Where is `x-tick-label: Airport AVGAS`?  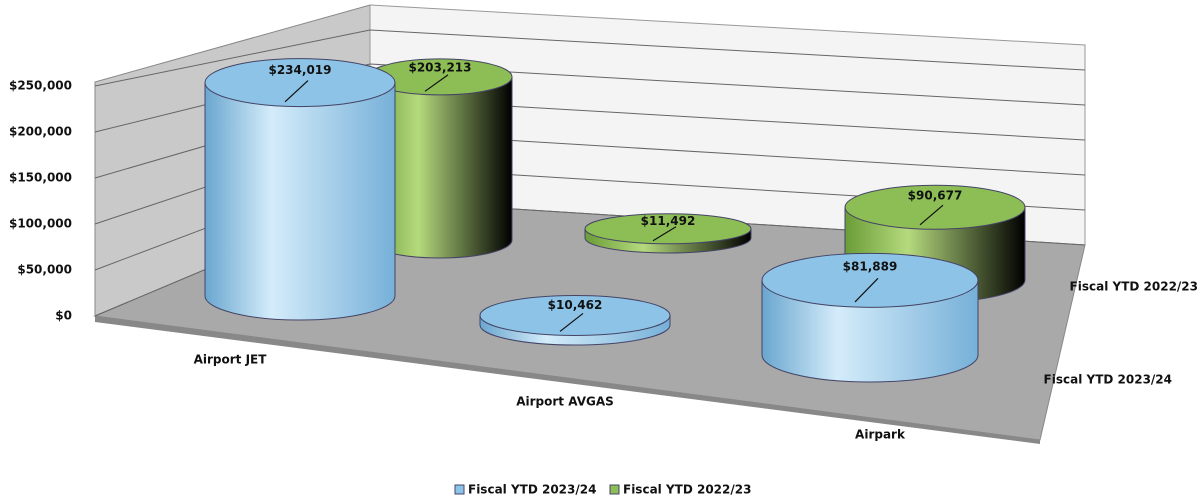
x-tick-label: Airport AVGAS is located at coordinates (565, 402).